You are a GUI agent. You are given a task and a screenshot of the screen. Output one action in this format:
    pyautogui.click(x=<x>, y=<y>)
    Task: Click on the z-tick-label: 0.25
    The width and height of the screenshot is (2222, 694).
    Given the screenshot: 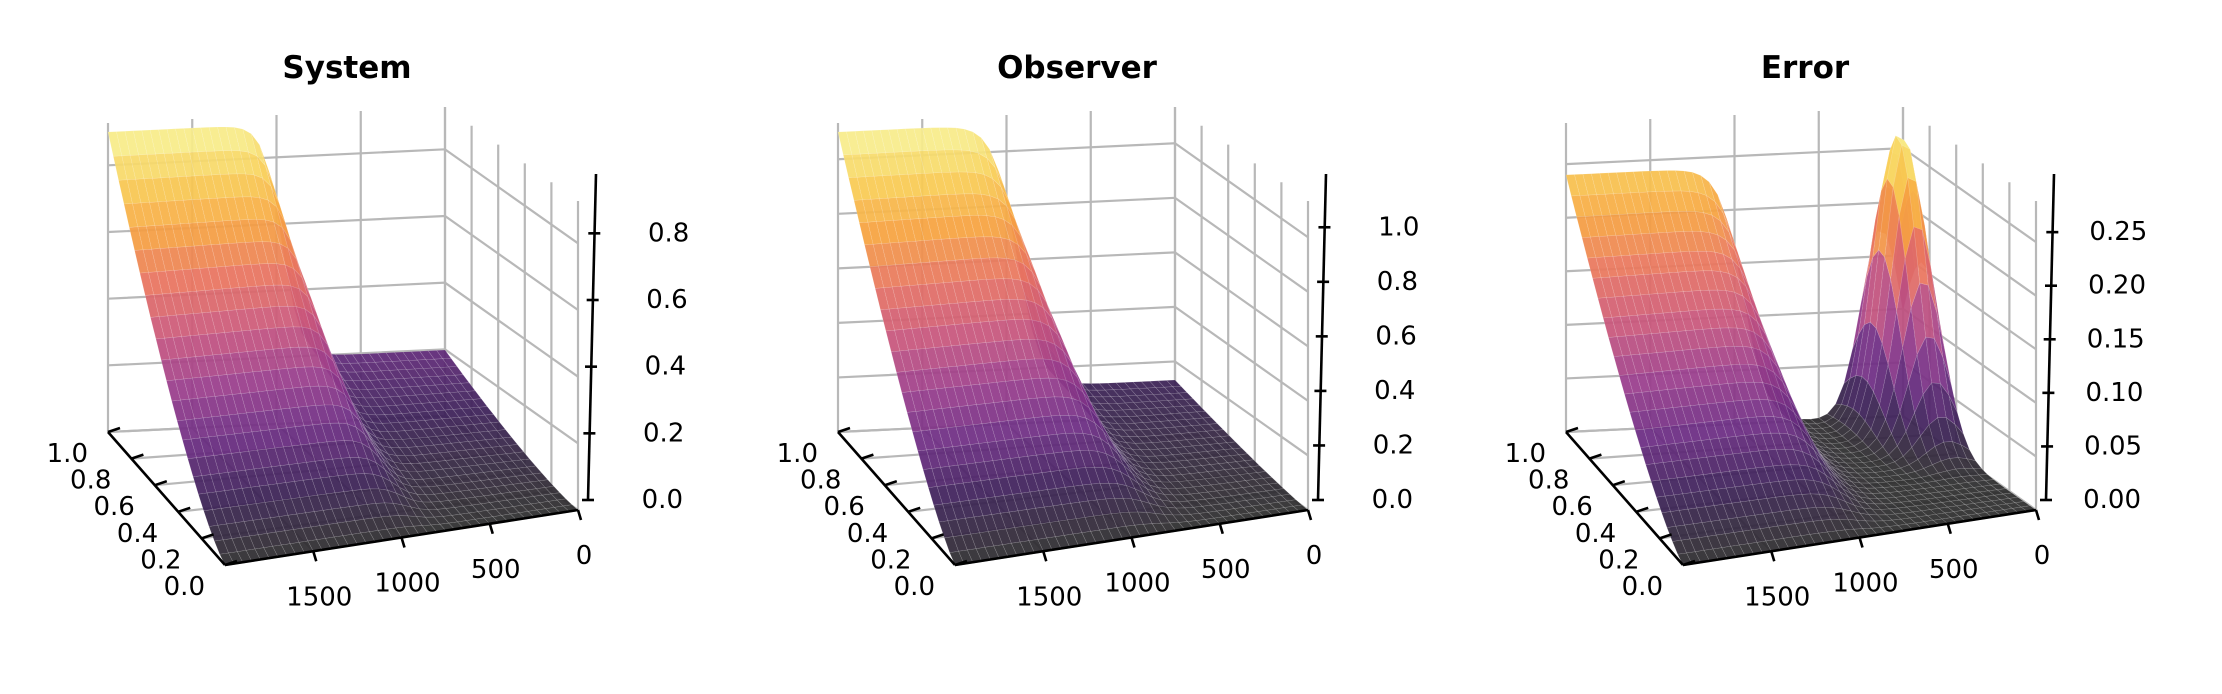 What is the action you would take?
    pyautogui.click(x=2118, y=232)
    